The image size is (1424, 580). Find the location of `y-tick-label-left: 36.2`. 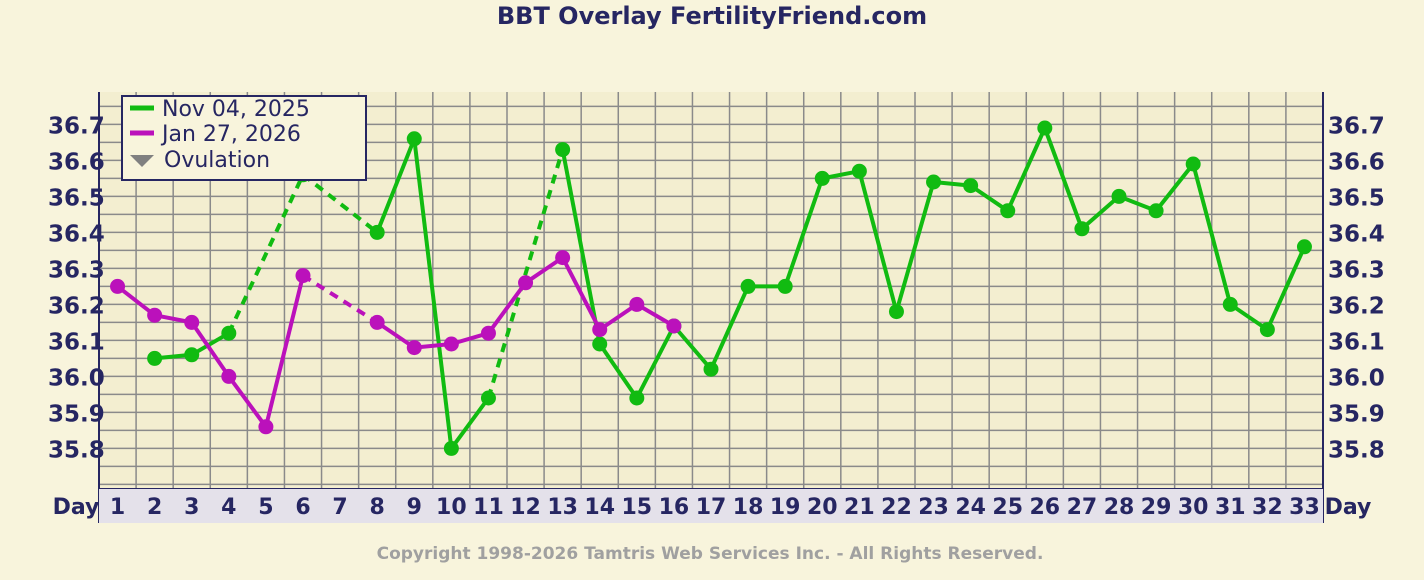

y-tick-label-left: 36.2 is located at coordinates (76, 306).